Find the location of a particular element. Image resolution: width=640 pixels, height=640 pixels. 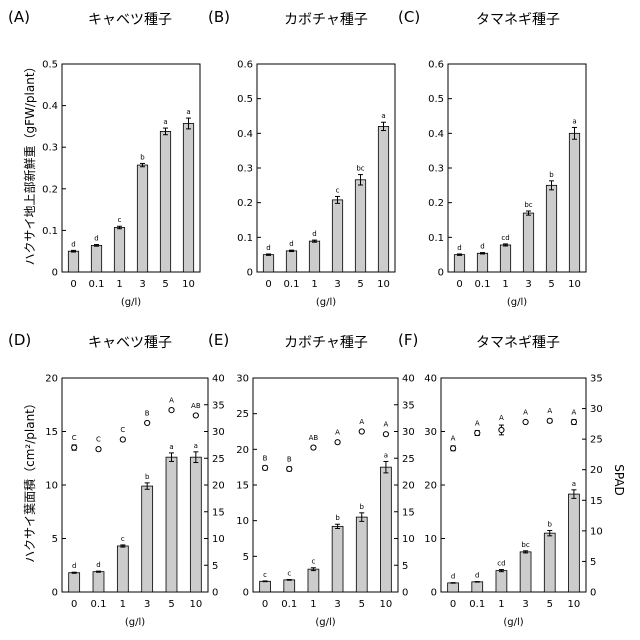

x-tick-label: 10 is located at coordinates (386, 604).